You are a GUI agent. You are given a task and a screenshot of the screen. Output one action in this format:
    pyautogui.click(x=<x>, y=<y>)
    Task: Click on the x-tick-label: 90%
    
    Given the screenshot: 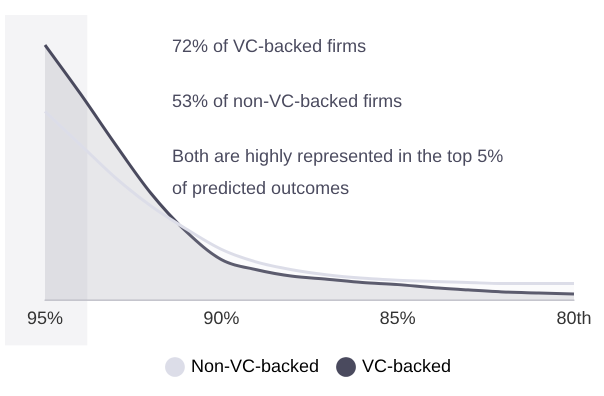 What is the action you would take?
    pyautogui.click(x=221, y=318)
    